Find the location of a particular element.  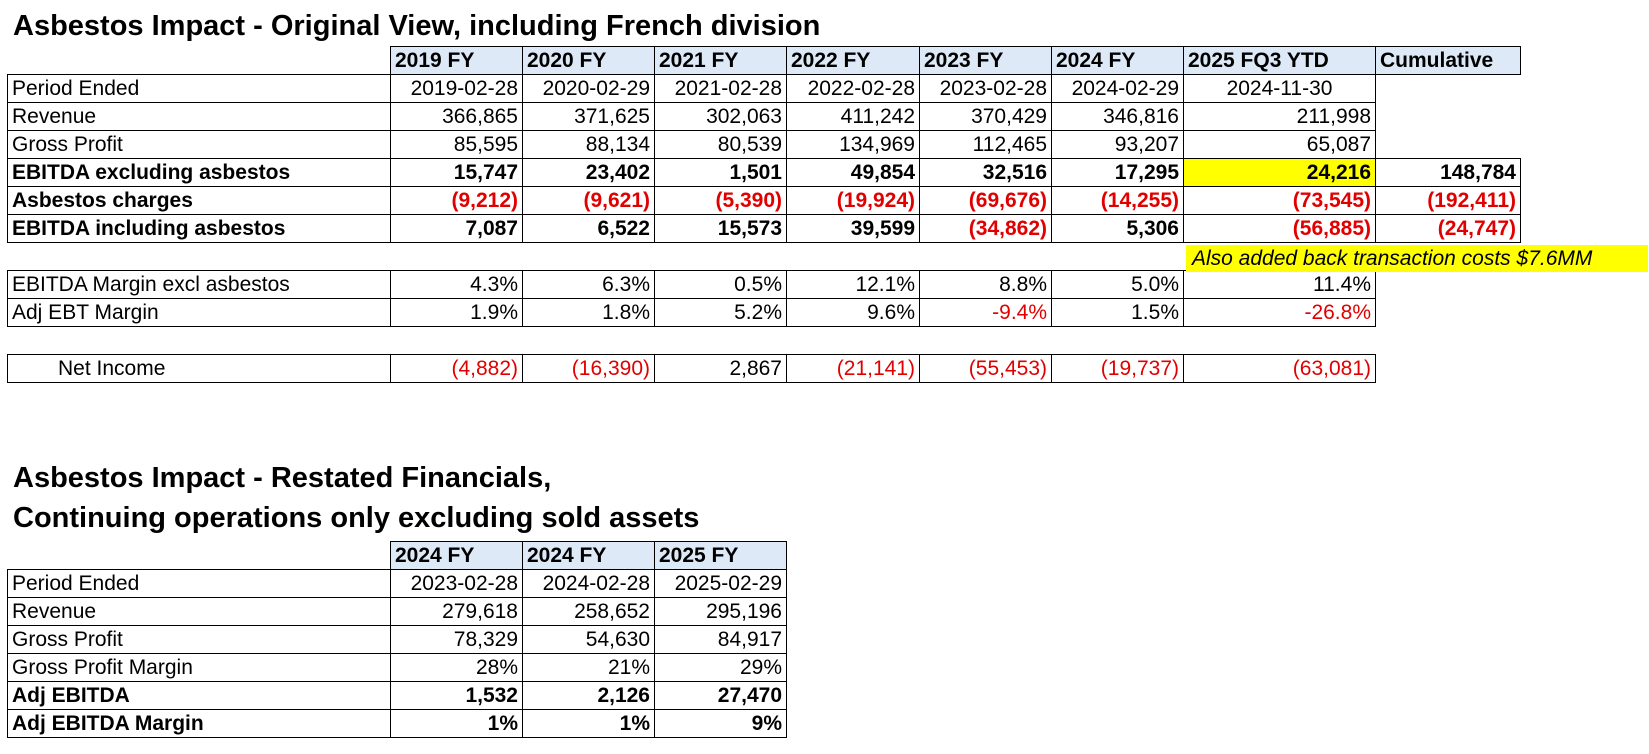

row-label: Gross Profit Margin is located at coordinates (199, 667).